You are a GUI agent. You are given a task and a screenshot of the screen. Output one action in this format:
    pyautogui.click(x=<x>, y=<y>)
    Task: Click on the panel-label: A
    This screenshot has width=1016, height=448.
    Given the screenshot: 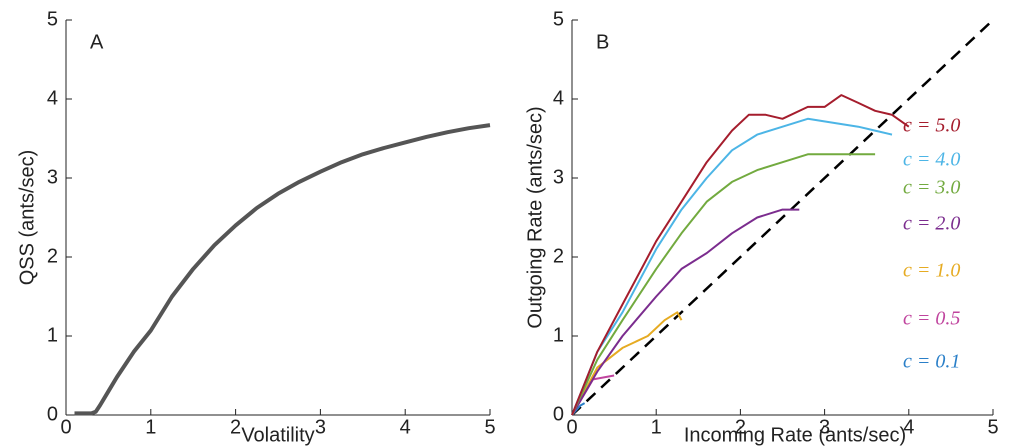 What is the action you would take?
    pyautogui.click(x=97, y=42)
    